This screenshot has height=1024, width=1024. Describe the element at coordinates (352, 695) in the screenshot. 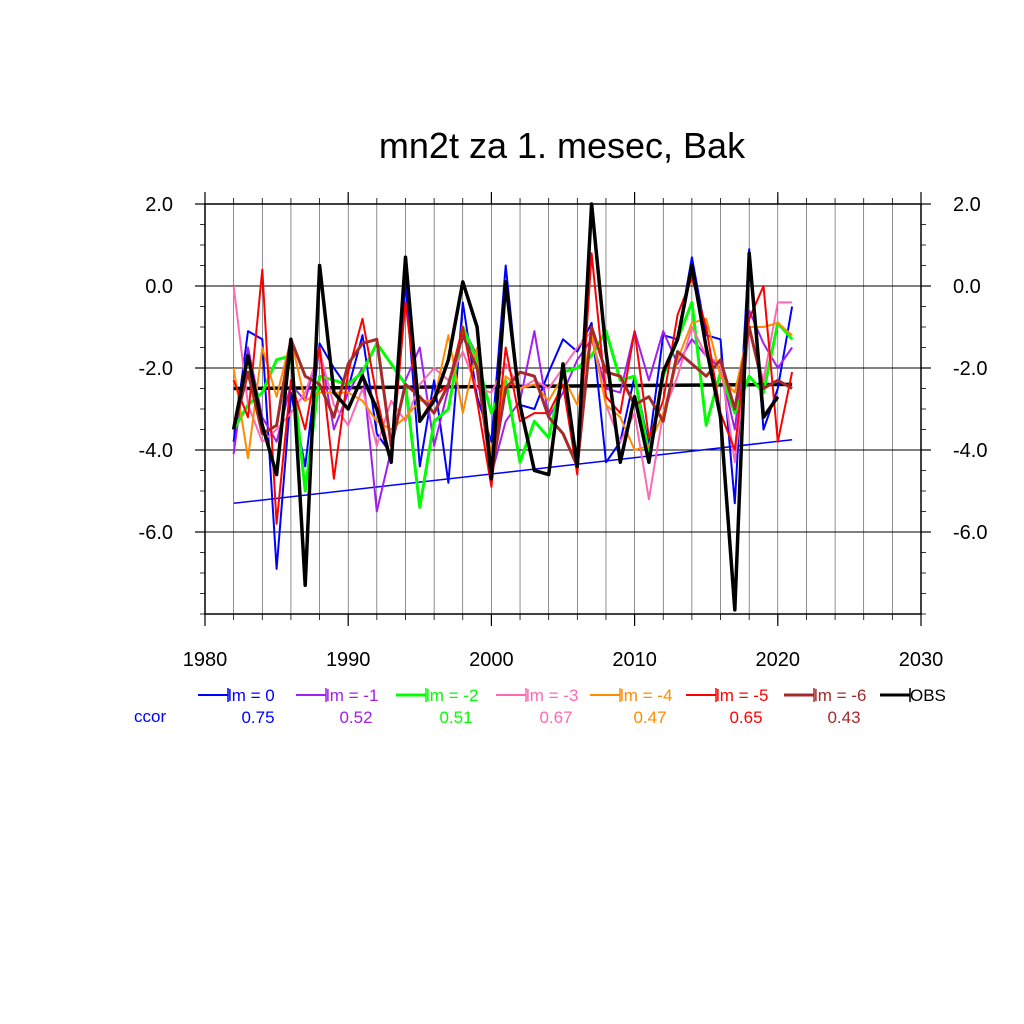

I see `legend-label: lm = -1` at that location.